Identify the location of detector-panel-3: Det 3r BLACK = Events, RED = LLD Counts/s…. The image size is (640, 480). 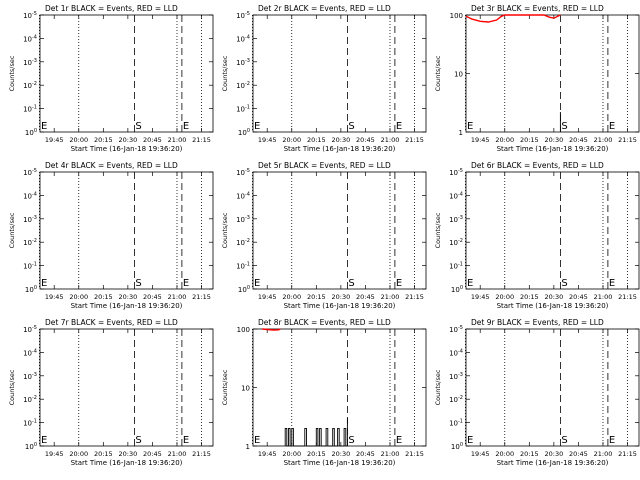
(537, 78).